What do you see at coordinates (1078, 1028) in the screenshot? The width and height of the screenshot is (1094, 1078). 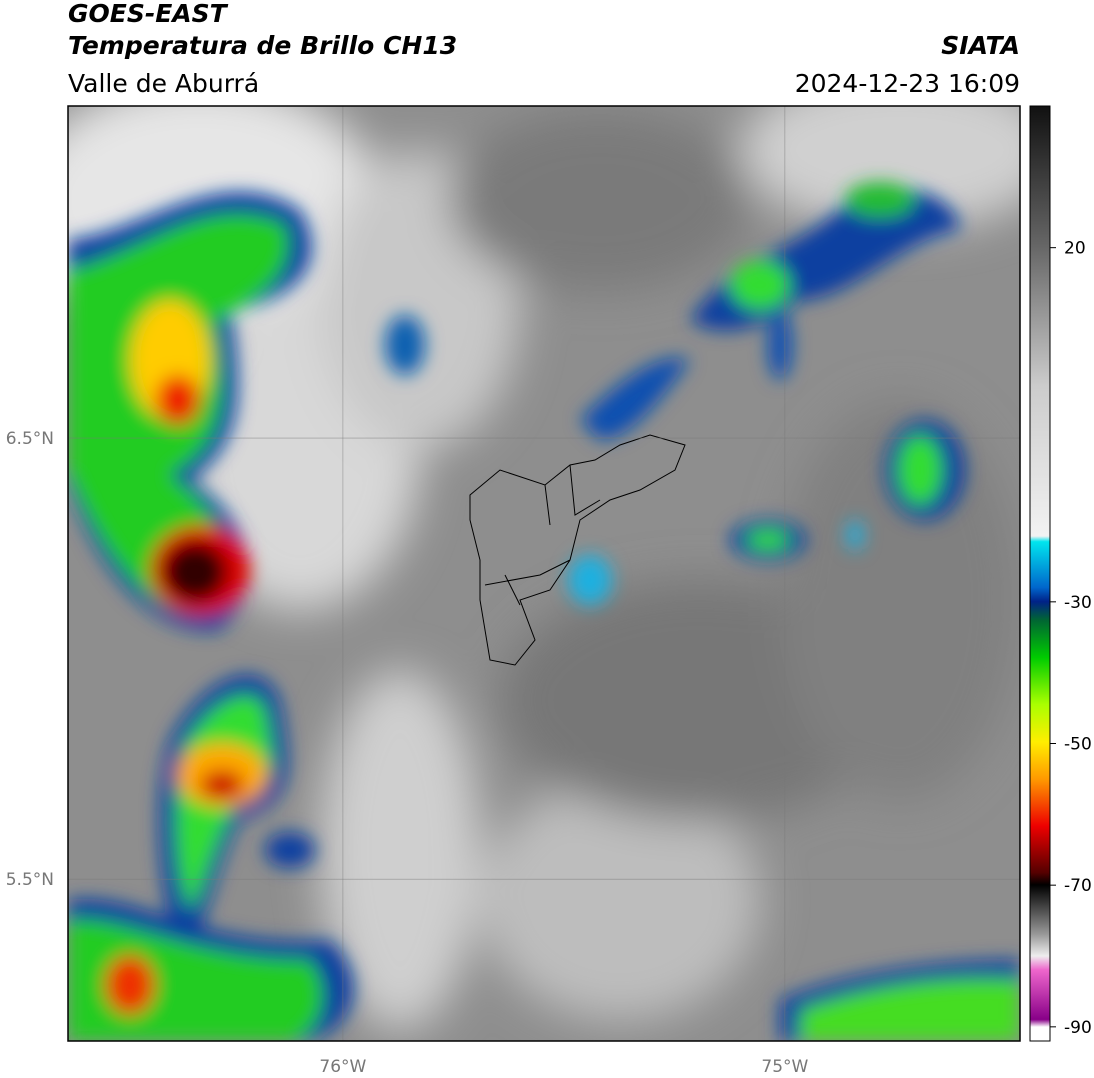 I see `colorbar-tick-label: -90` at bounding box center [1078, 1028].